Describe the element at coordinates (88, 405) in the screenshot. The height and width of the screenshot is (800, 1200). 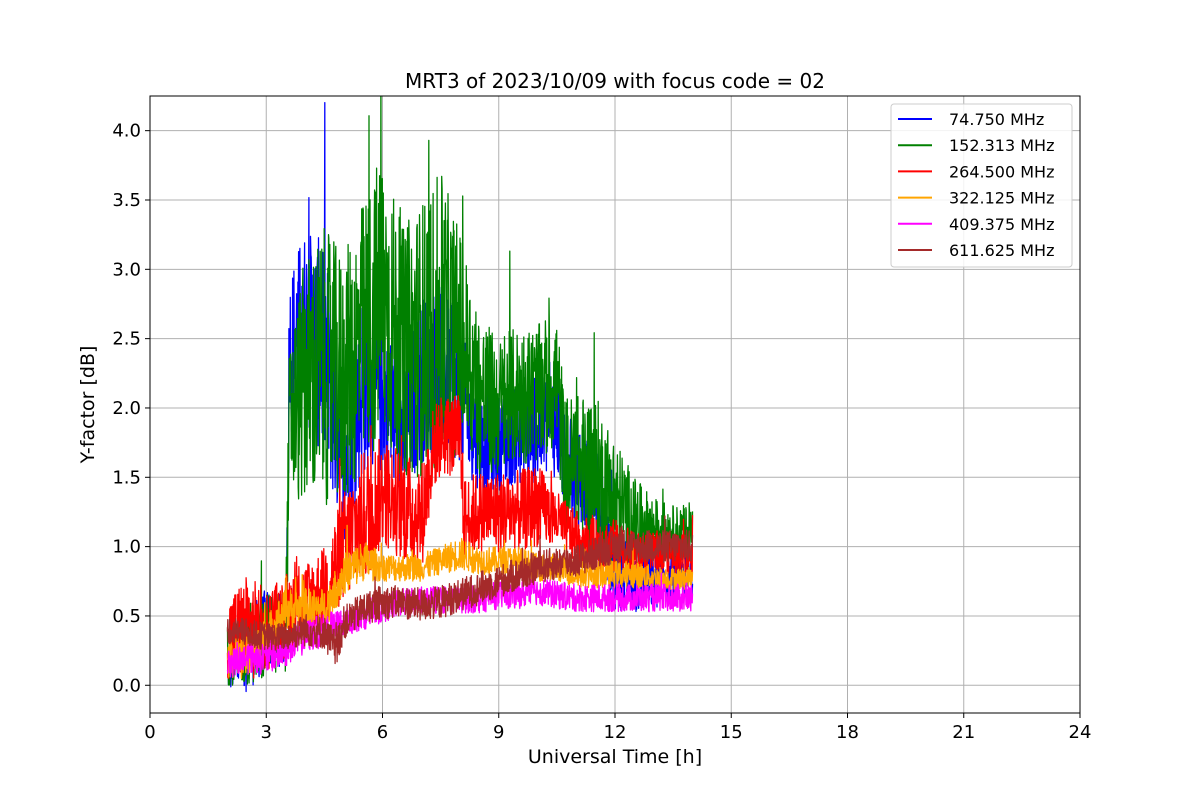
I see `y-axis-label: Y-factor [dB]` at that location.